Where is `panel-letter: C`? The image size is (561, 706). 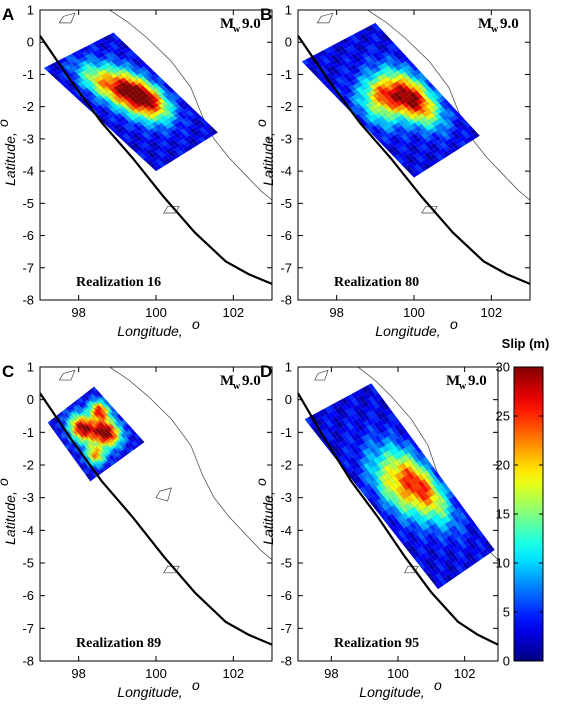
panel-letter: C is located at coordinates (8, 371).